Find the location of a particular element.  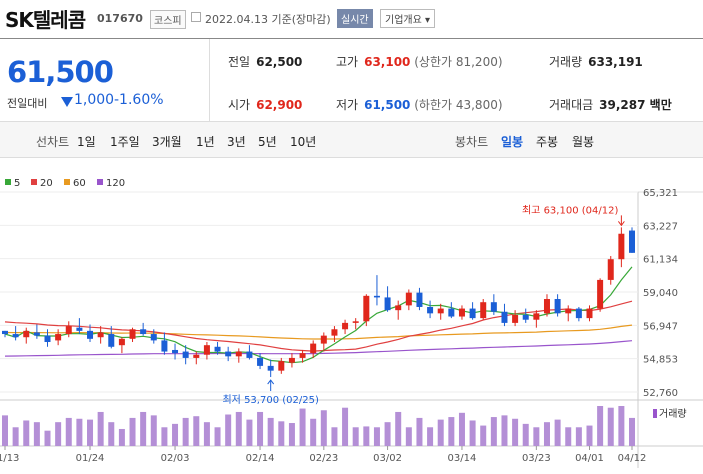

tab-monthly: 월봉 is located at coordinates (583, 142).